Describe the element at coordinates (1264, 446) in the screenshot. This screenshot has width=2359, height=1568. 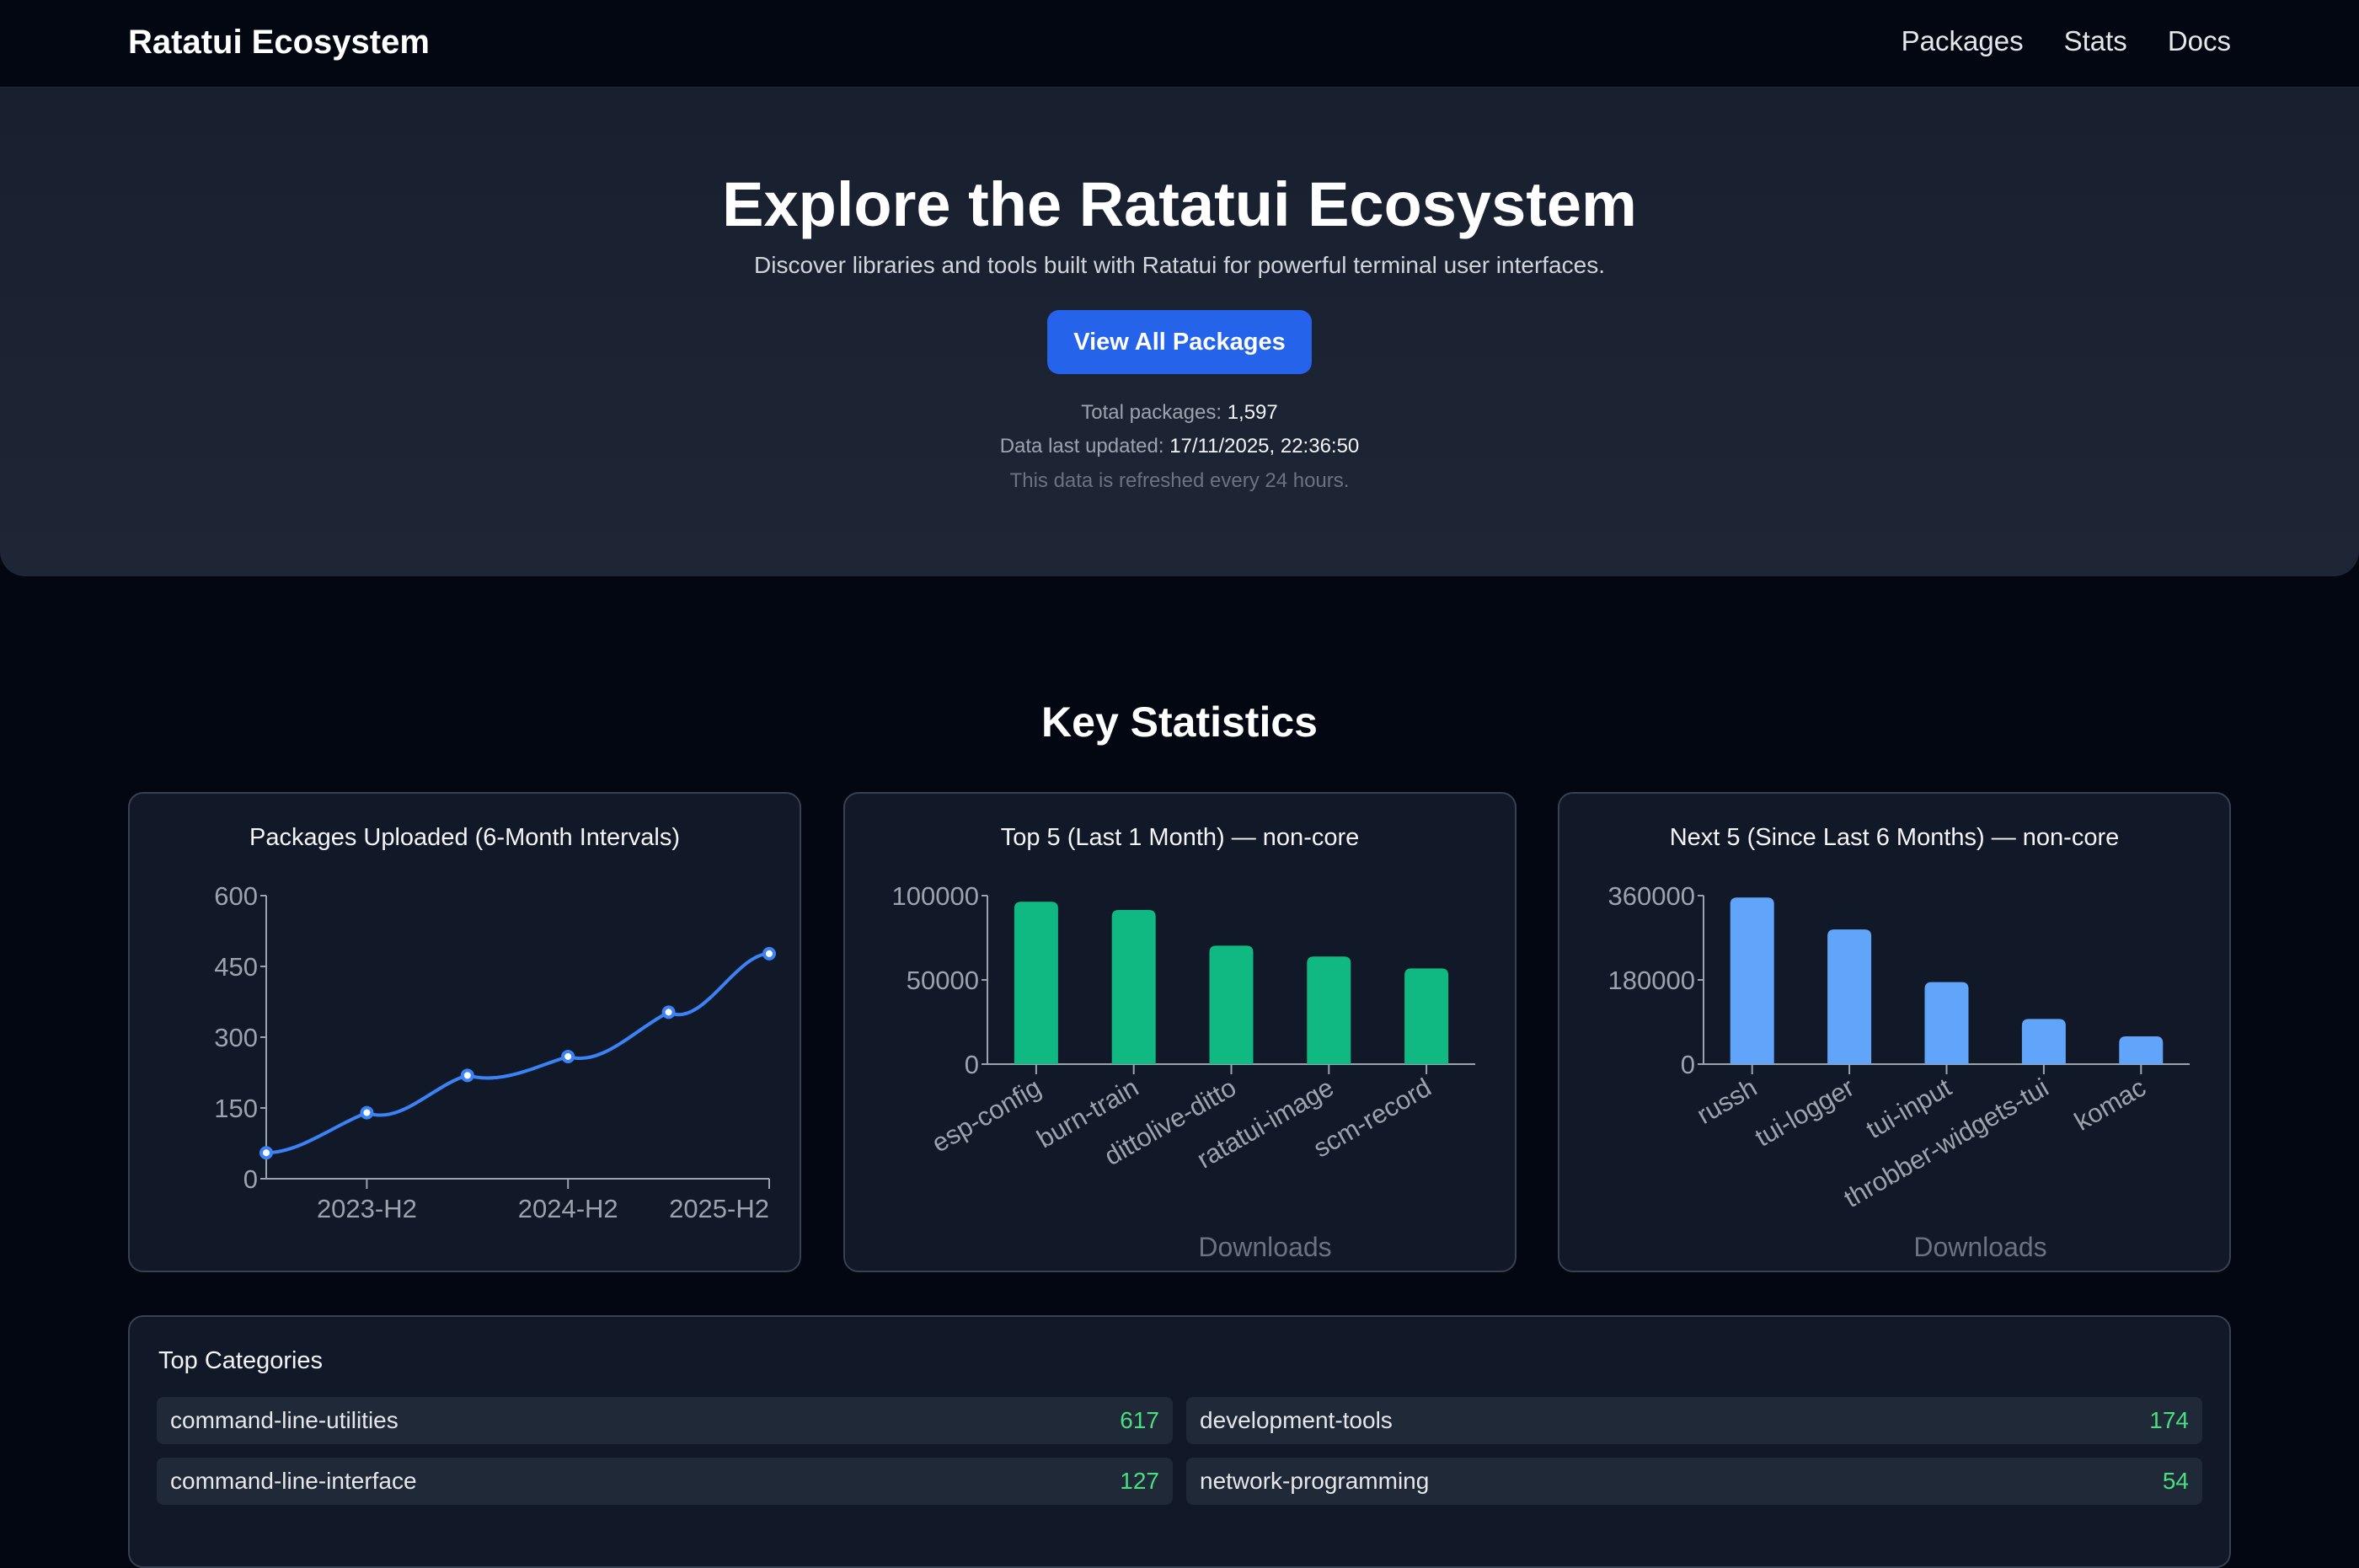
I see `updated-value: 17/11/2025, 22:36:50` at that location.